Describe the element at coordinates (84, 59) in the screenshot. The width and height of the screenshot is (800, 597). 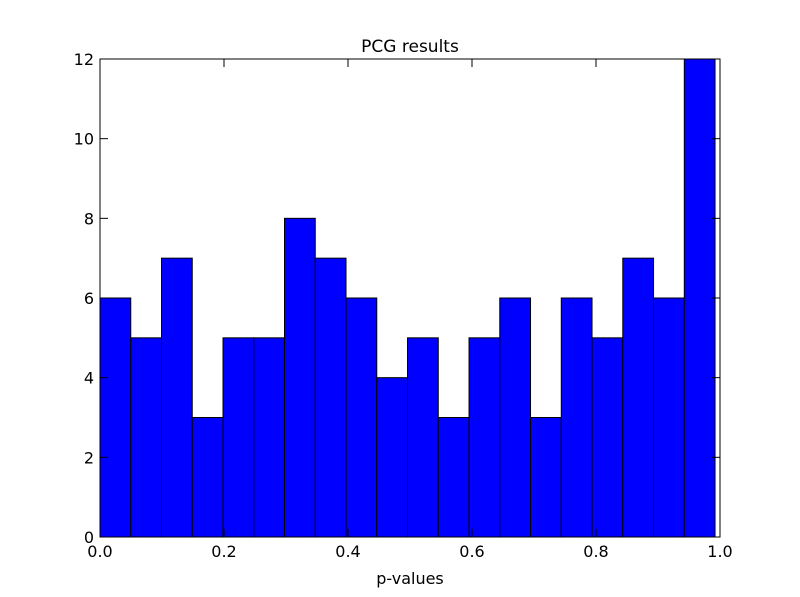
I see `y-tick-label: 12` at that location.